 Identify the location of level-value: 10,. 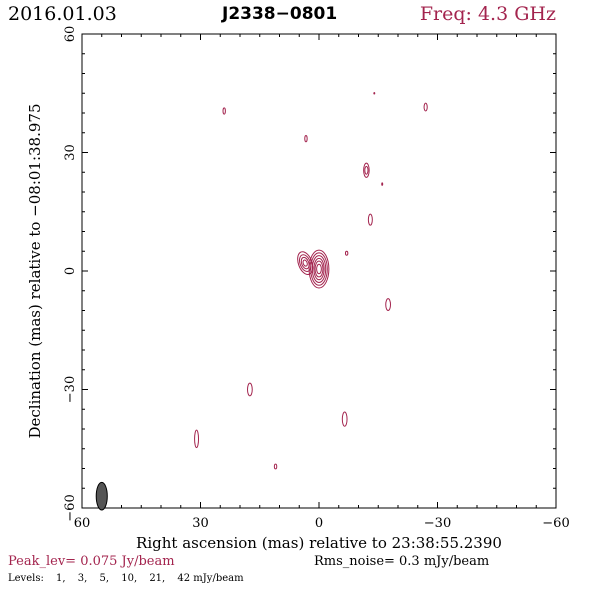
(129, 578).